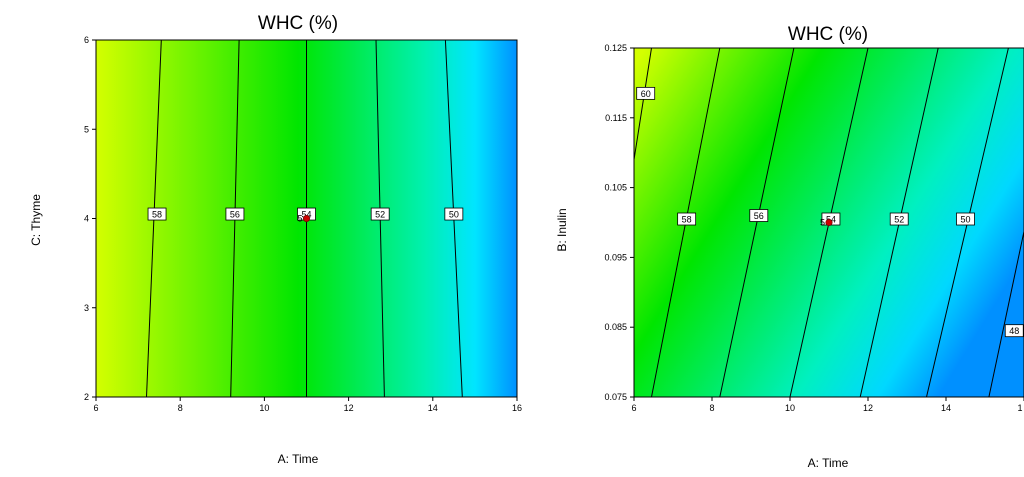 The image size is (1024, 477). I want to click on x-axis-ticks: 6 8 10 12 14 1, so click(827, 405).